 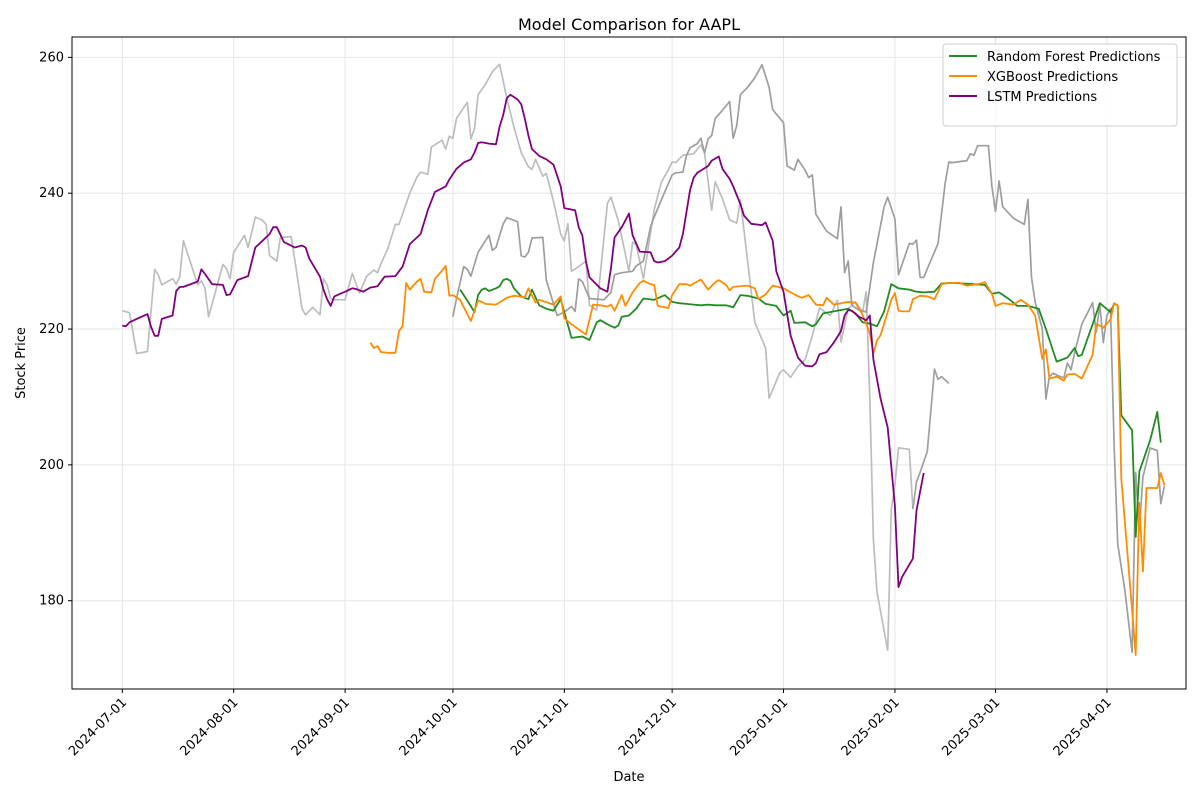 I want to click on x-axis-title: Date, so click(x=628, y=777).